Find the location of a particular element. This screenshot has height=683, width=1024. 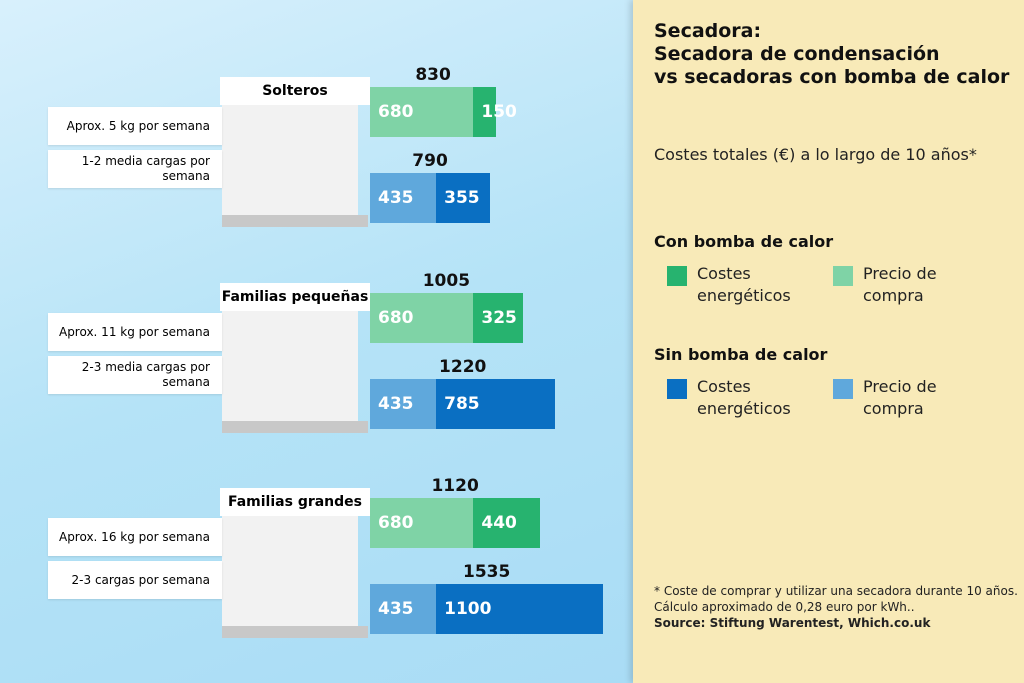

footnote: Source: Stiftung Warentest, Which.co.uk is located at coordinates (792, 623).